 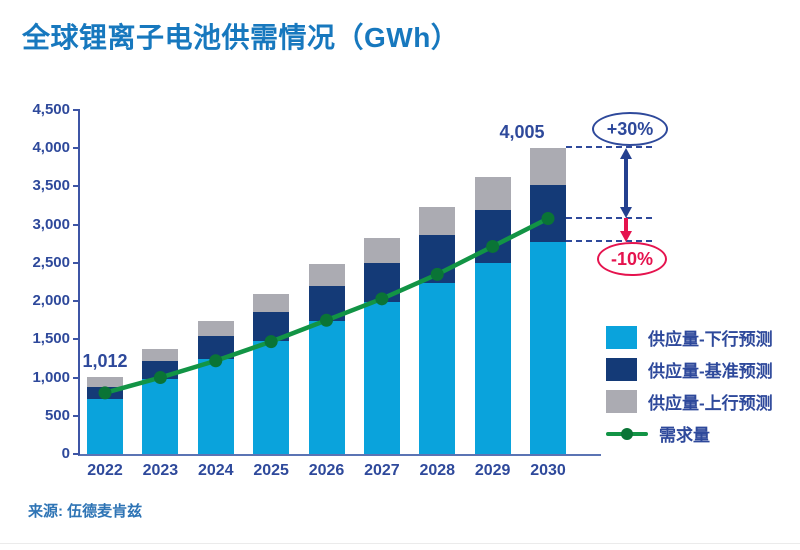 I want to click on legend-label: 供应量-下行预测, so click(x=710, y=339).